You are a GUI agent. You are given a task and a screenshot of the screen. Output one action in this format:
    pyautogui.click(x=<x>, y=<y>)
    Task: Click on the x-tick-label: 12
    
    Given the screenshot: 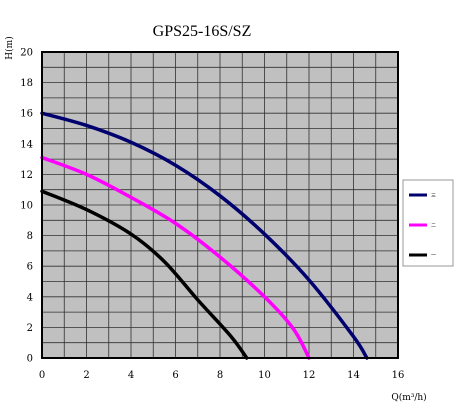 What is the action you would take?
    pyautogui.click(x=309, y=375)
    